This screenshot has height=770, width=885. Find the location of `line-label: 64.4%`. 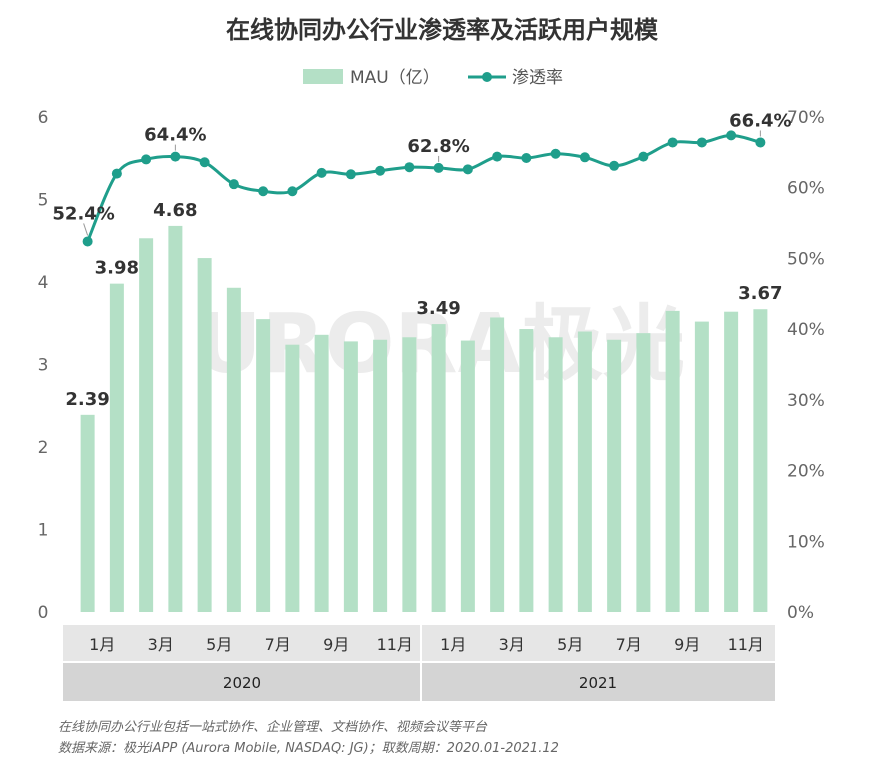

line-label: 64.4% is located at coordinates (175, 135).